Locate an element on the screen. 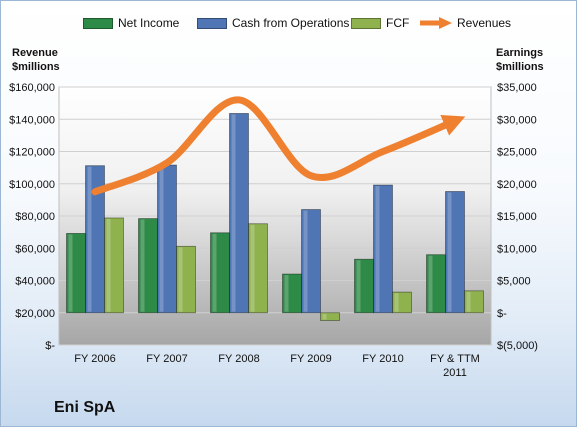 This screenshot has width=577, height=427. legend-net-income-label: Net Income is located at coordinates (149, 23).